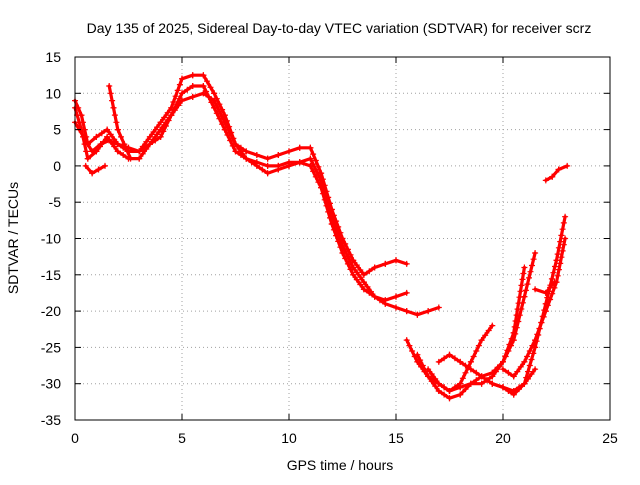  I want to click on x-tick-label: 10, so click(289, 438).